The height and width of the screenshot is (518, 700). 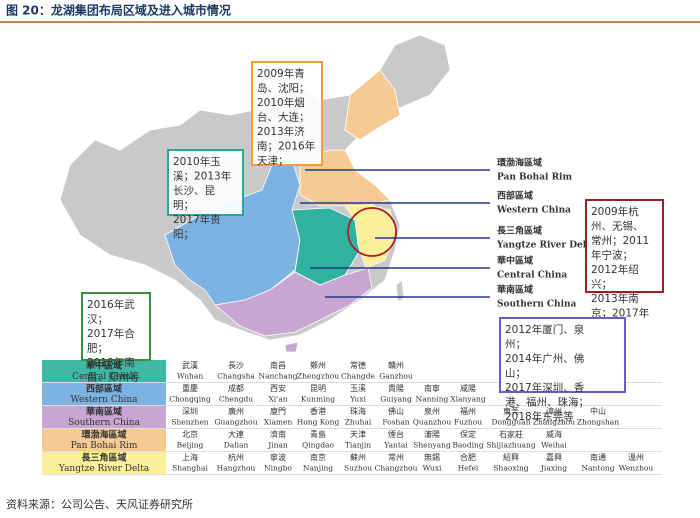 I want to click on annotation-line: 港、福州、珠海；, so click(x=547, y=402).